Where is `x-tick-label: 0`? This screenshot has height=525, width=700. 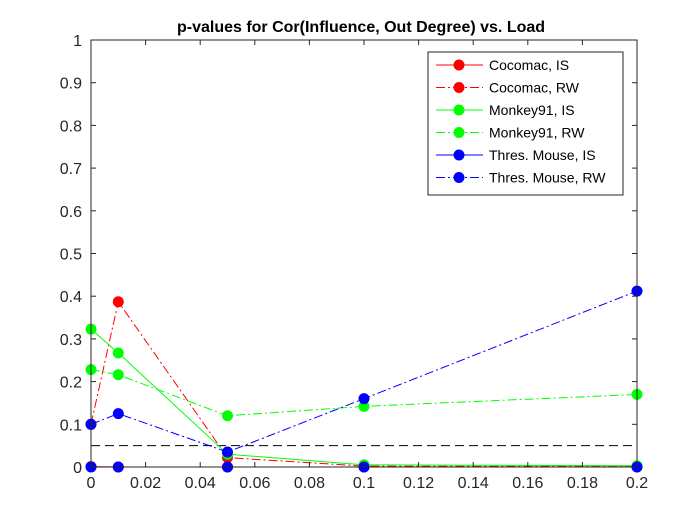
x-tick-label: 0 is located at coordinates (91, 483).